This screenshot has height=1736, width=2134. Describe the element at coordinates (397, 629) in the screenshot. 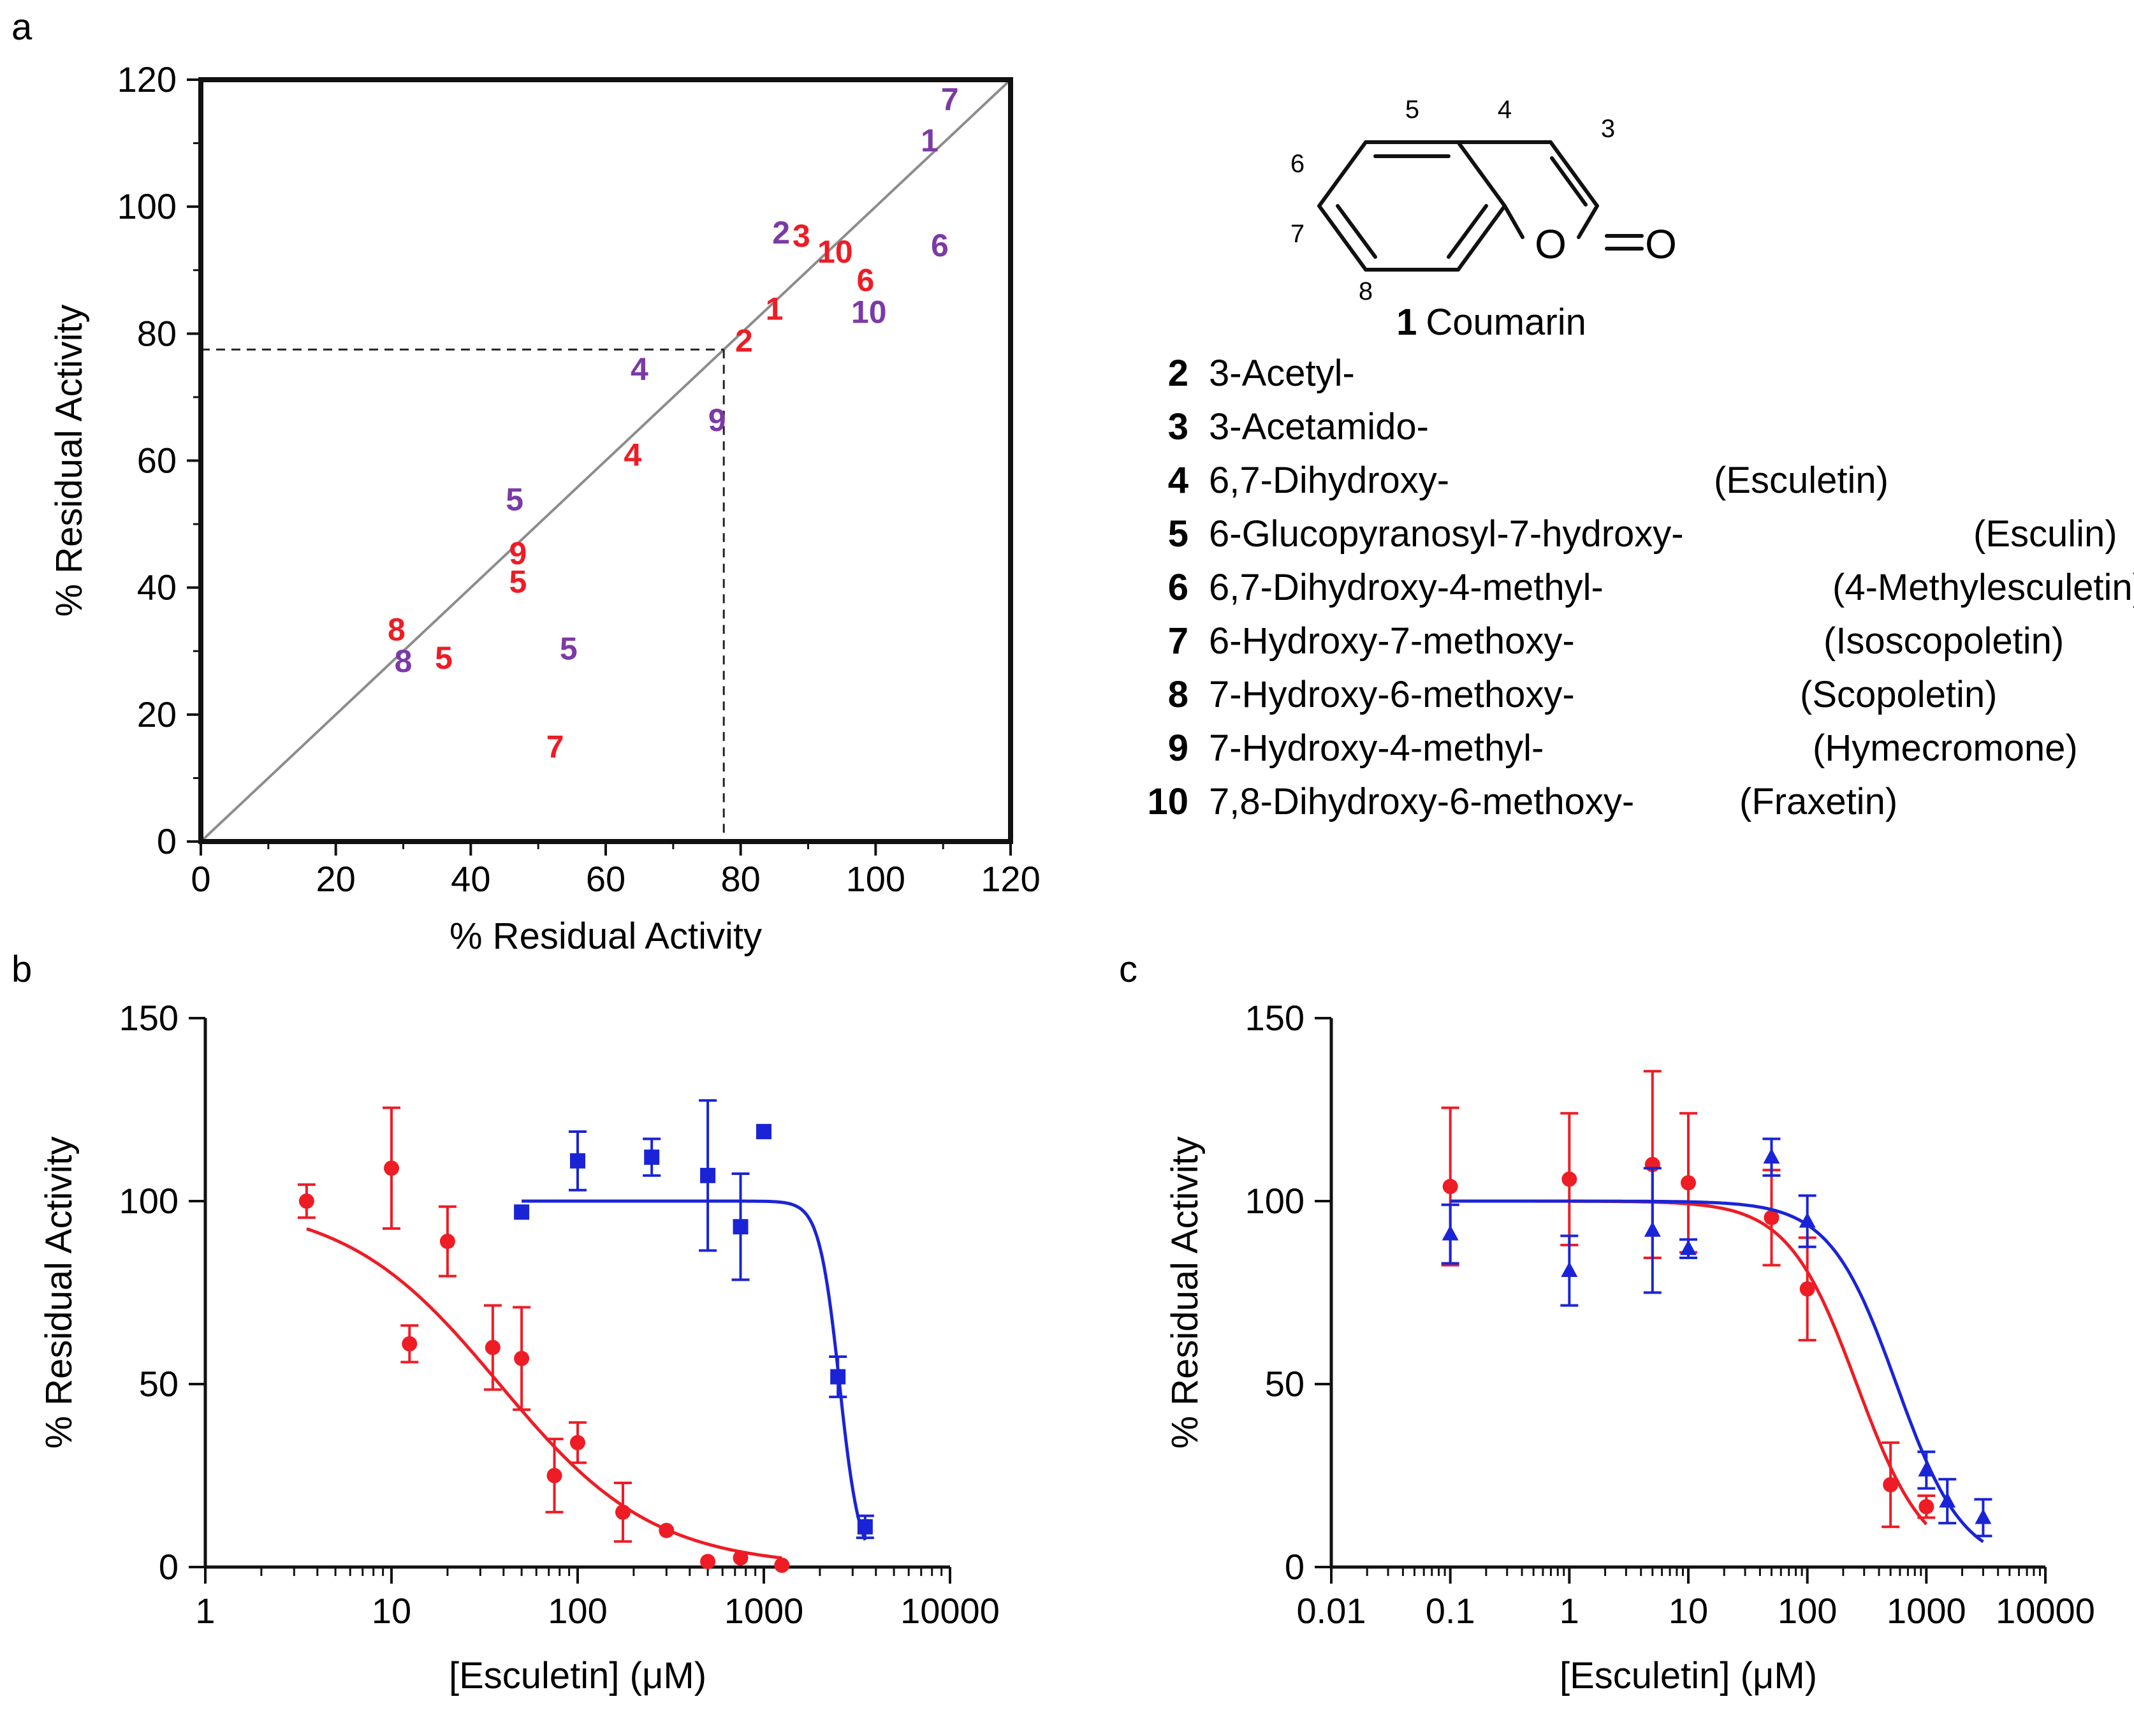

I see `point-label-red: 8` at that location.